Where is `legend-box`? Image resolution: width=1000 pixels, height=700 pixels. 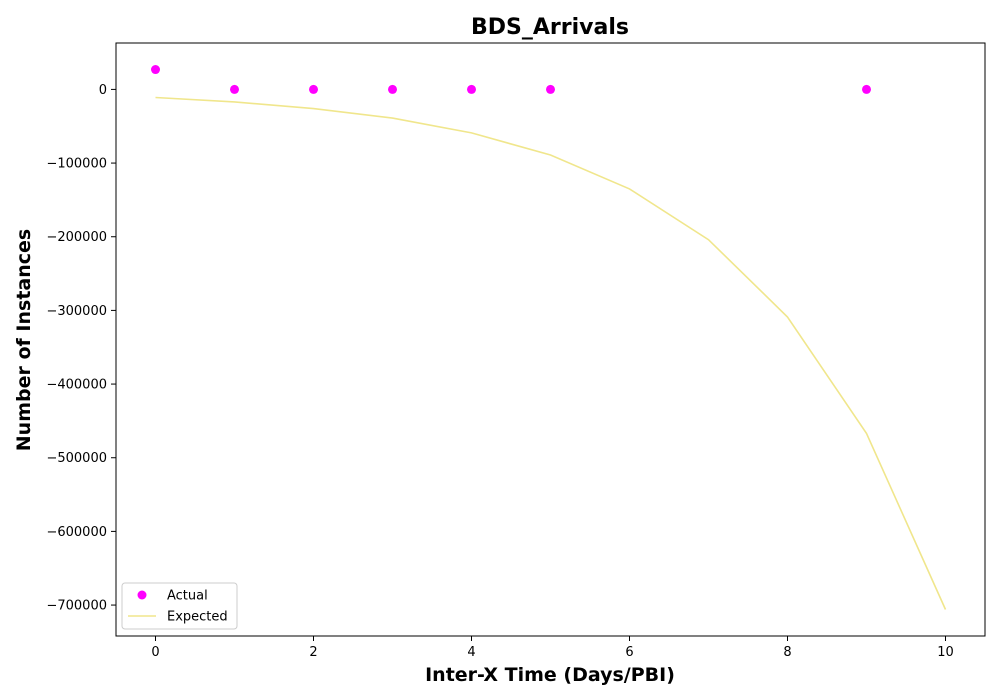
legend-box is located at coordinates (179, 606).